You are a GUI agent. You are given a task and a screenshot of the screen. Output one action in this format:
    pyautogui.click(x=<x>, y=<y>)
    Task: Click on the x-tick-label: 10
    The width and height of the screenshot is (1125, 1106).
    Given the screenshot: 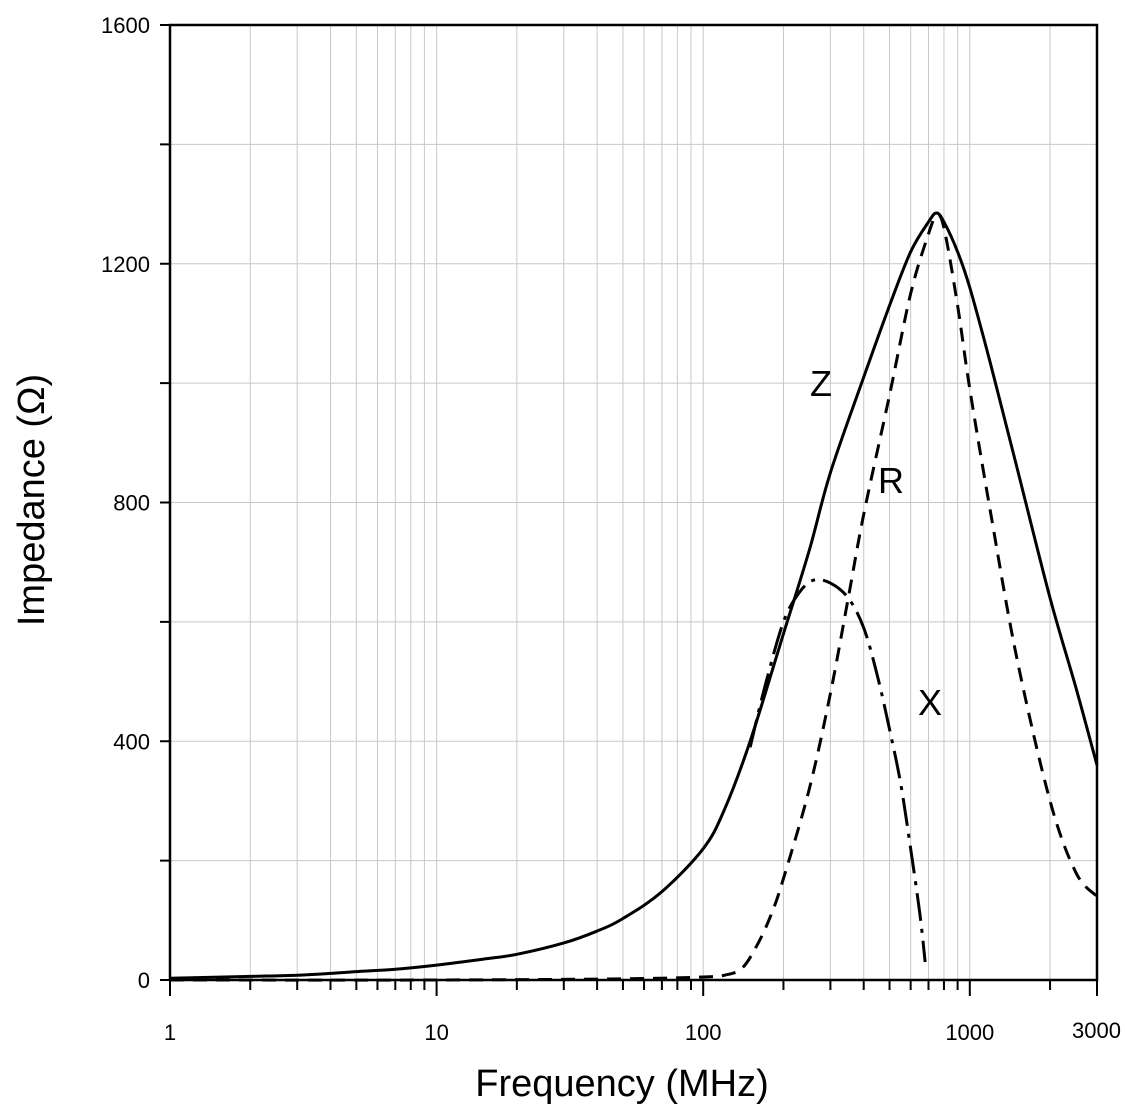 What is the action you would take?
    pyautogui.click(x=436, y=1032)
    